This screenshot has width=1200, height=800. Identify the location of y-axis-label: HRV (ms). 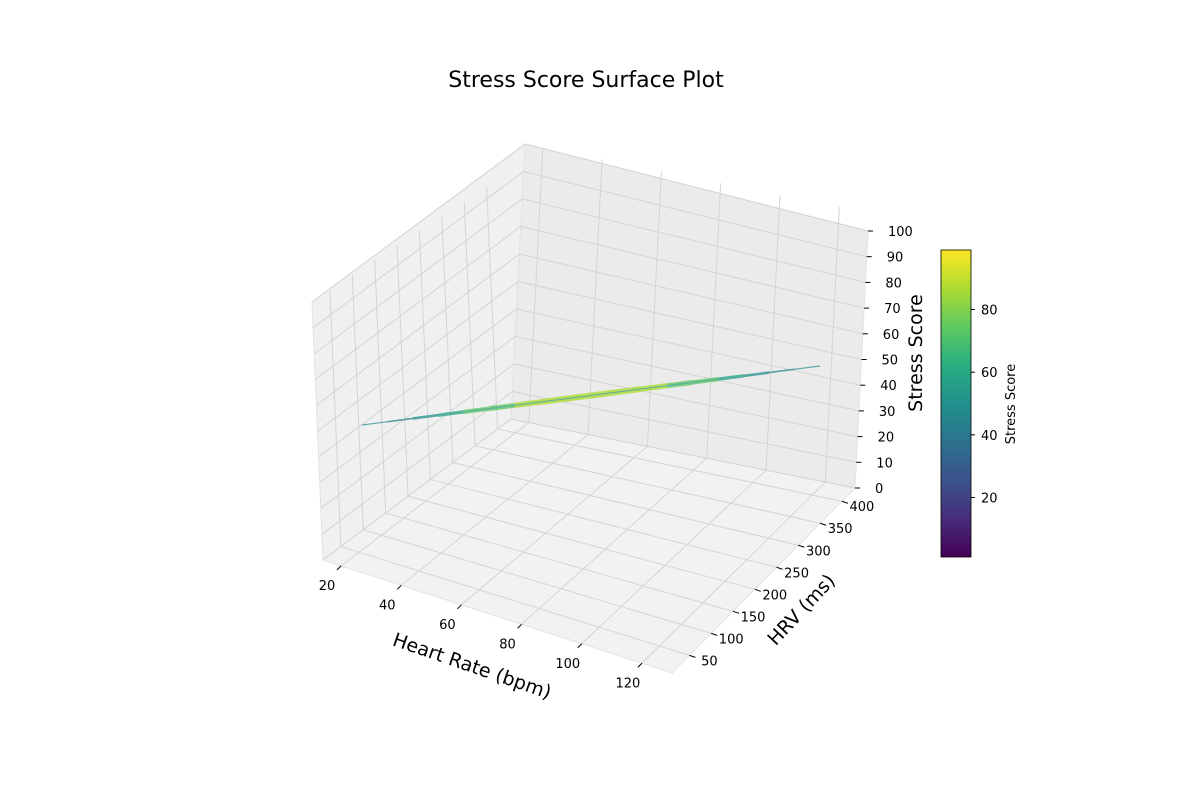
(801, 610).